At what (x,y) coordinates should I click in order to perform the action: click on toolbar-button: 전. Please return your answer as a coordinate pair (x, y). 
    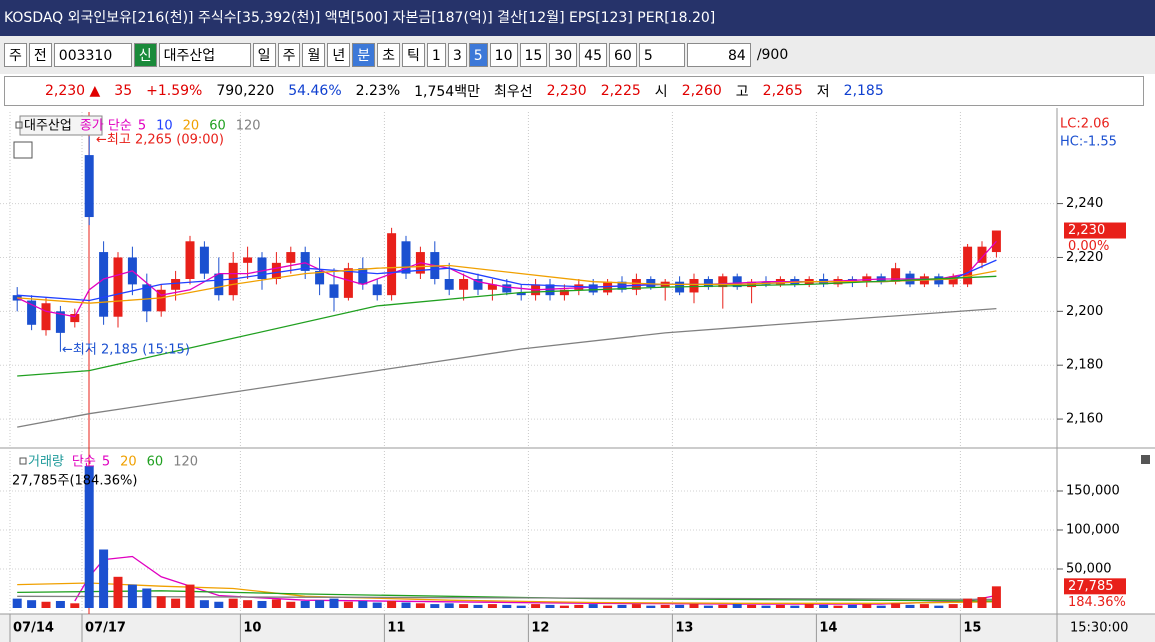
    Looking at the image, I should click on (40, 55).